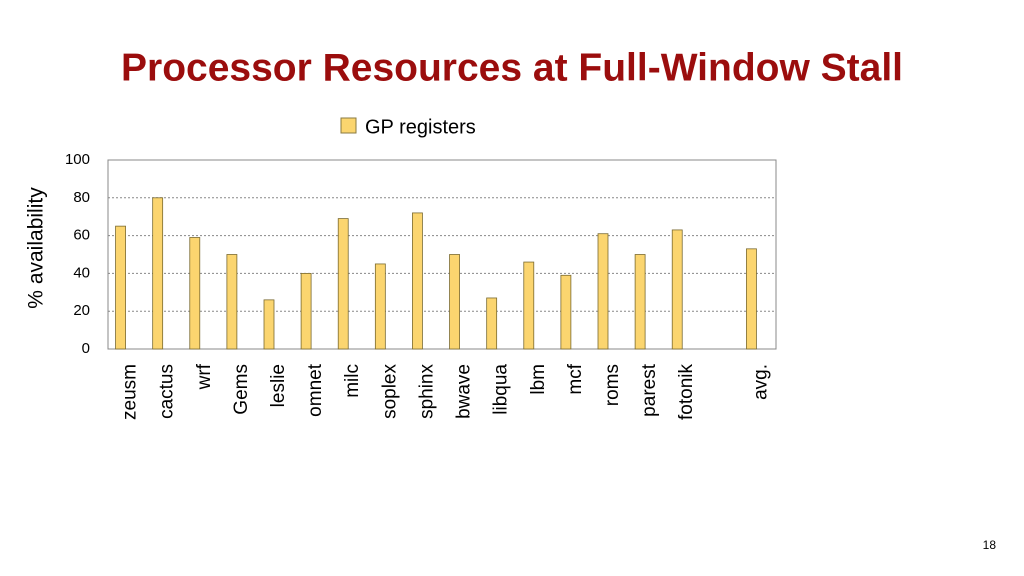  I want to click on y-tick-label: 60, so click(81, 235).